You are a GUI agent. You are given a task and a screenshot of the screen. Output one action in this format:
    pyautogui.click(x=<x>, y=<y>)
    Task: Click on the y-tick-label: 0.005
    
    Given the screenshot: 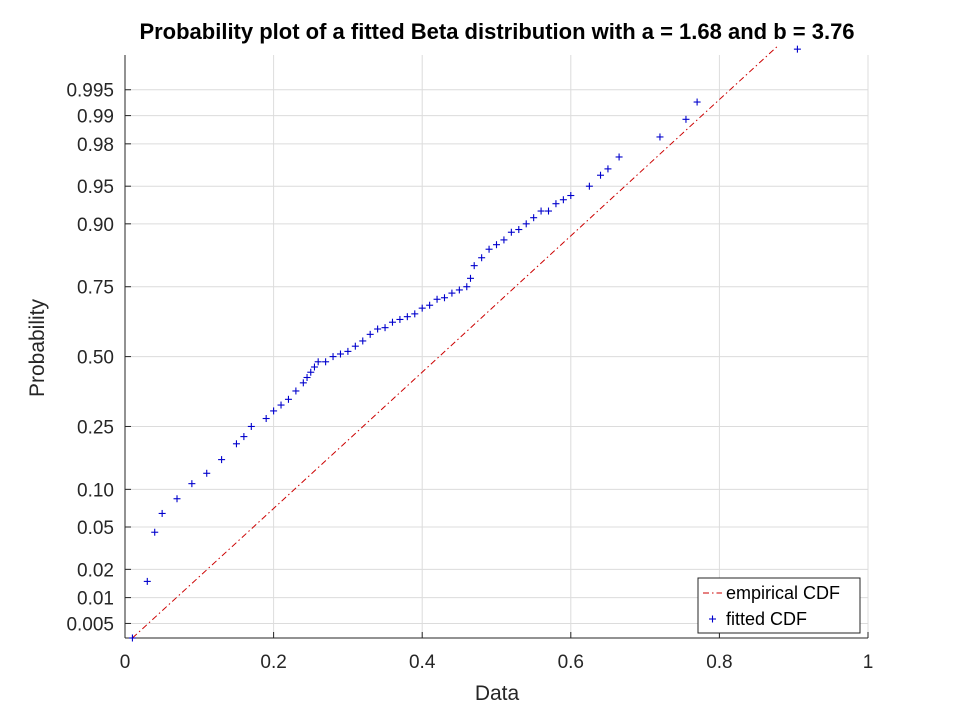 What is the action you would take?
    pyautogui.click(x=90, y=624)
    